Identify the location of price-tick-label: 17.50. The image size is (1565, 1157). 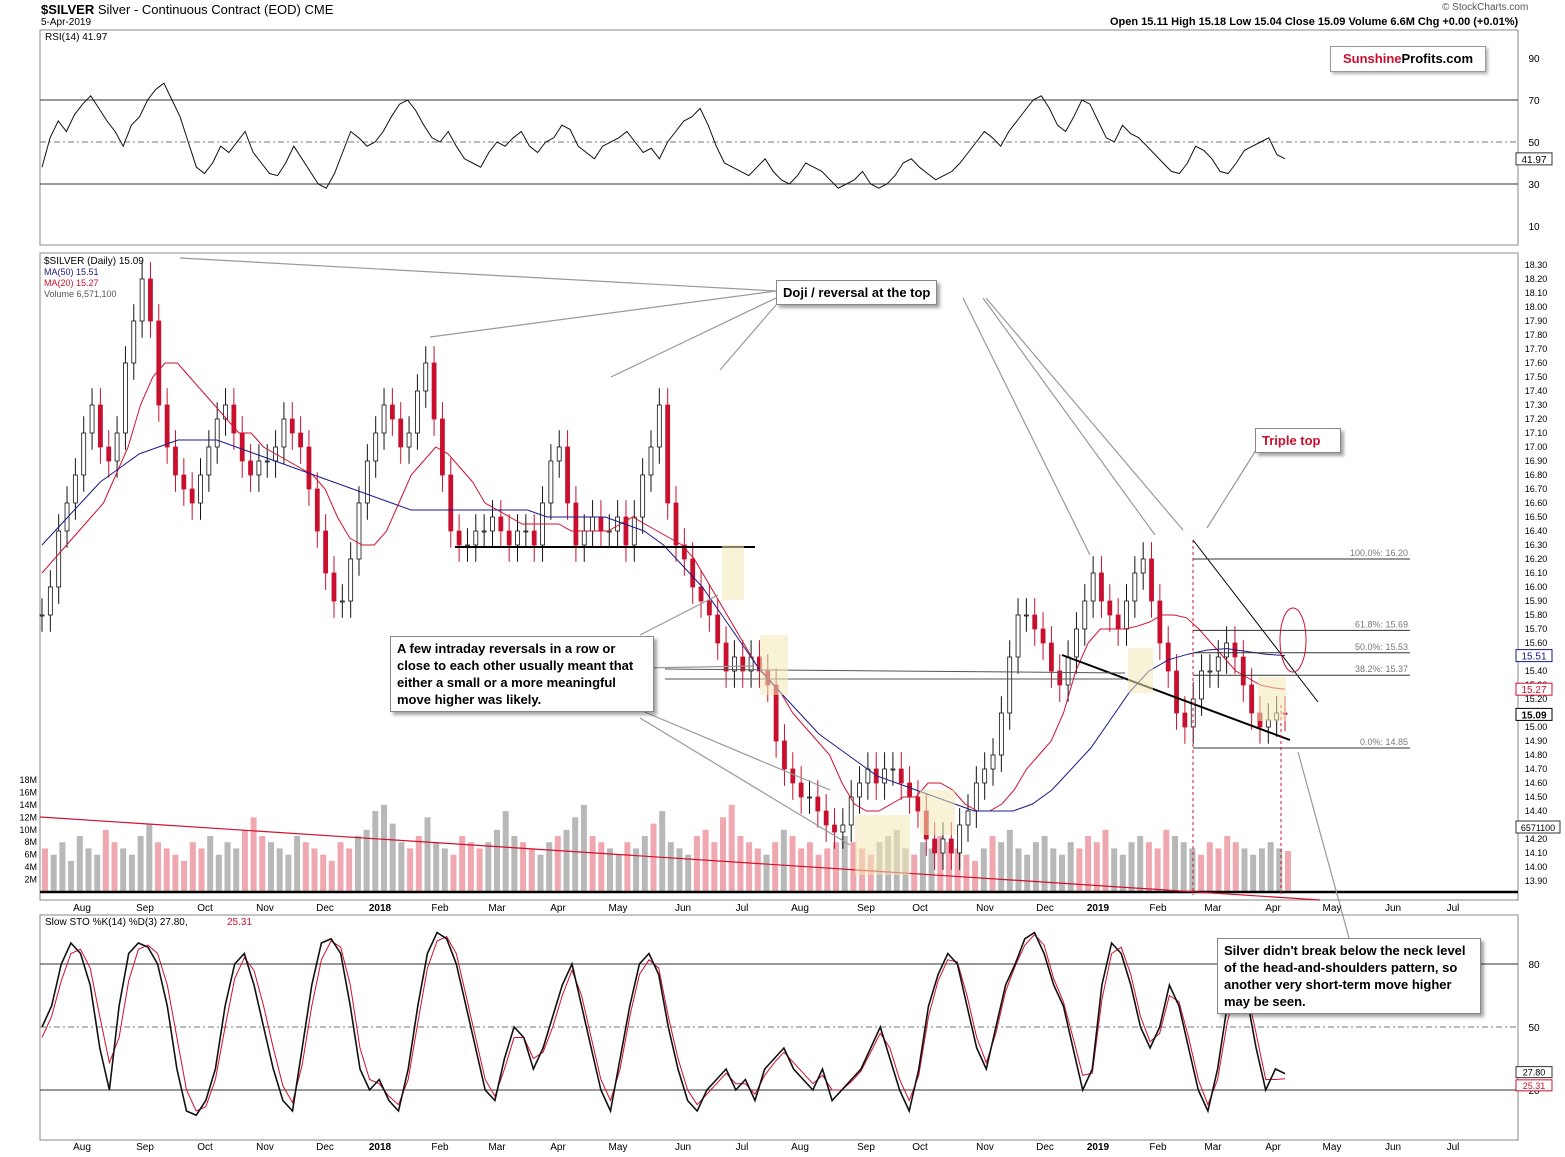
(1536, 377).